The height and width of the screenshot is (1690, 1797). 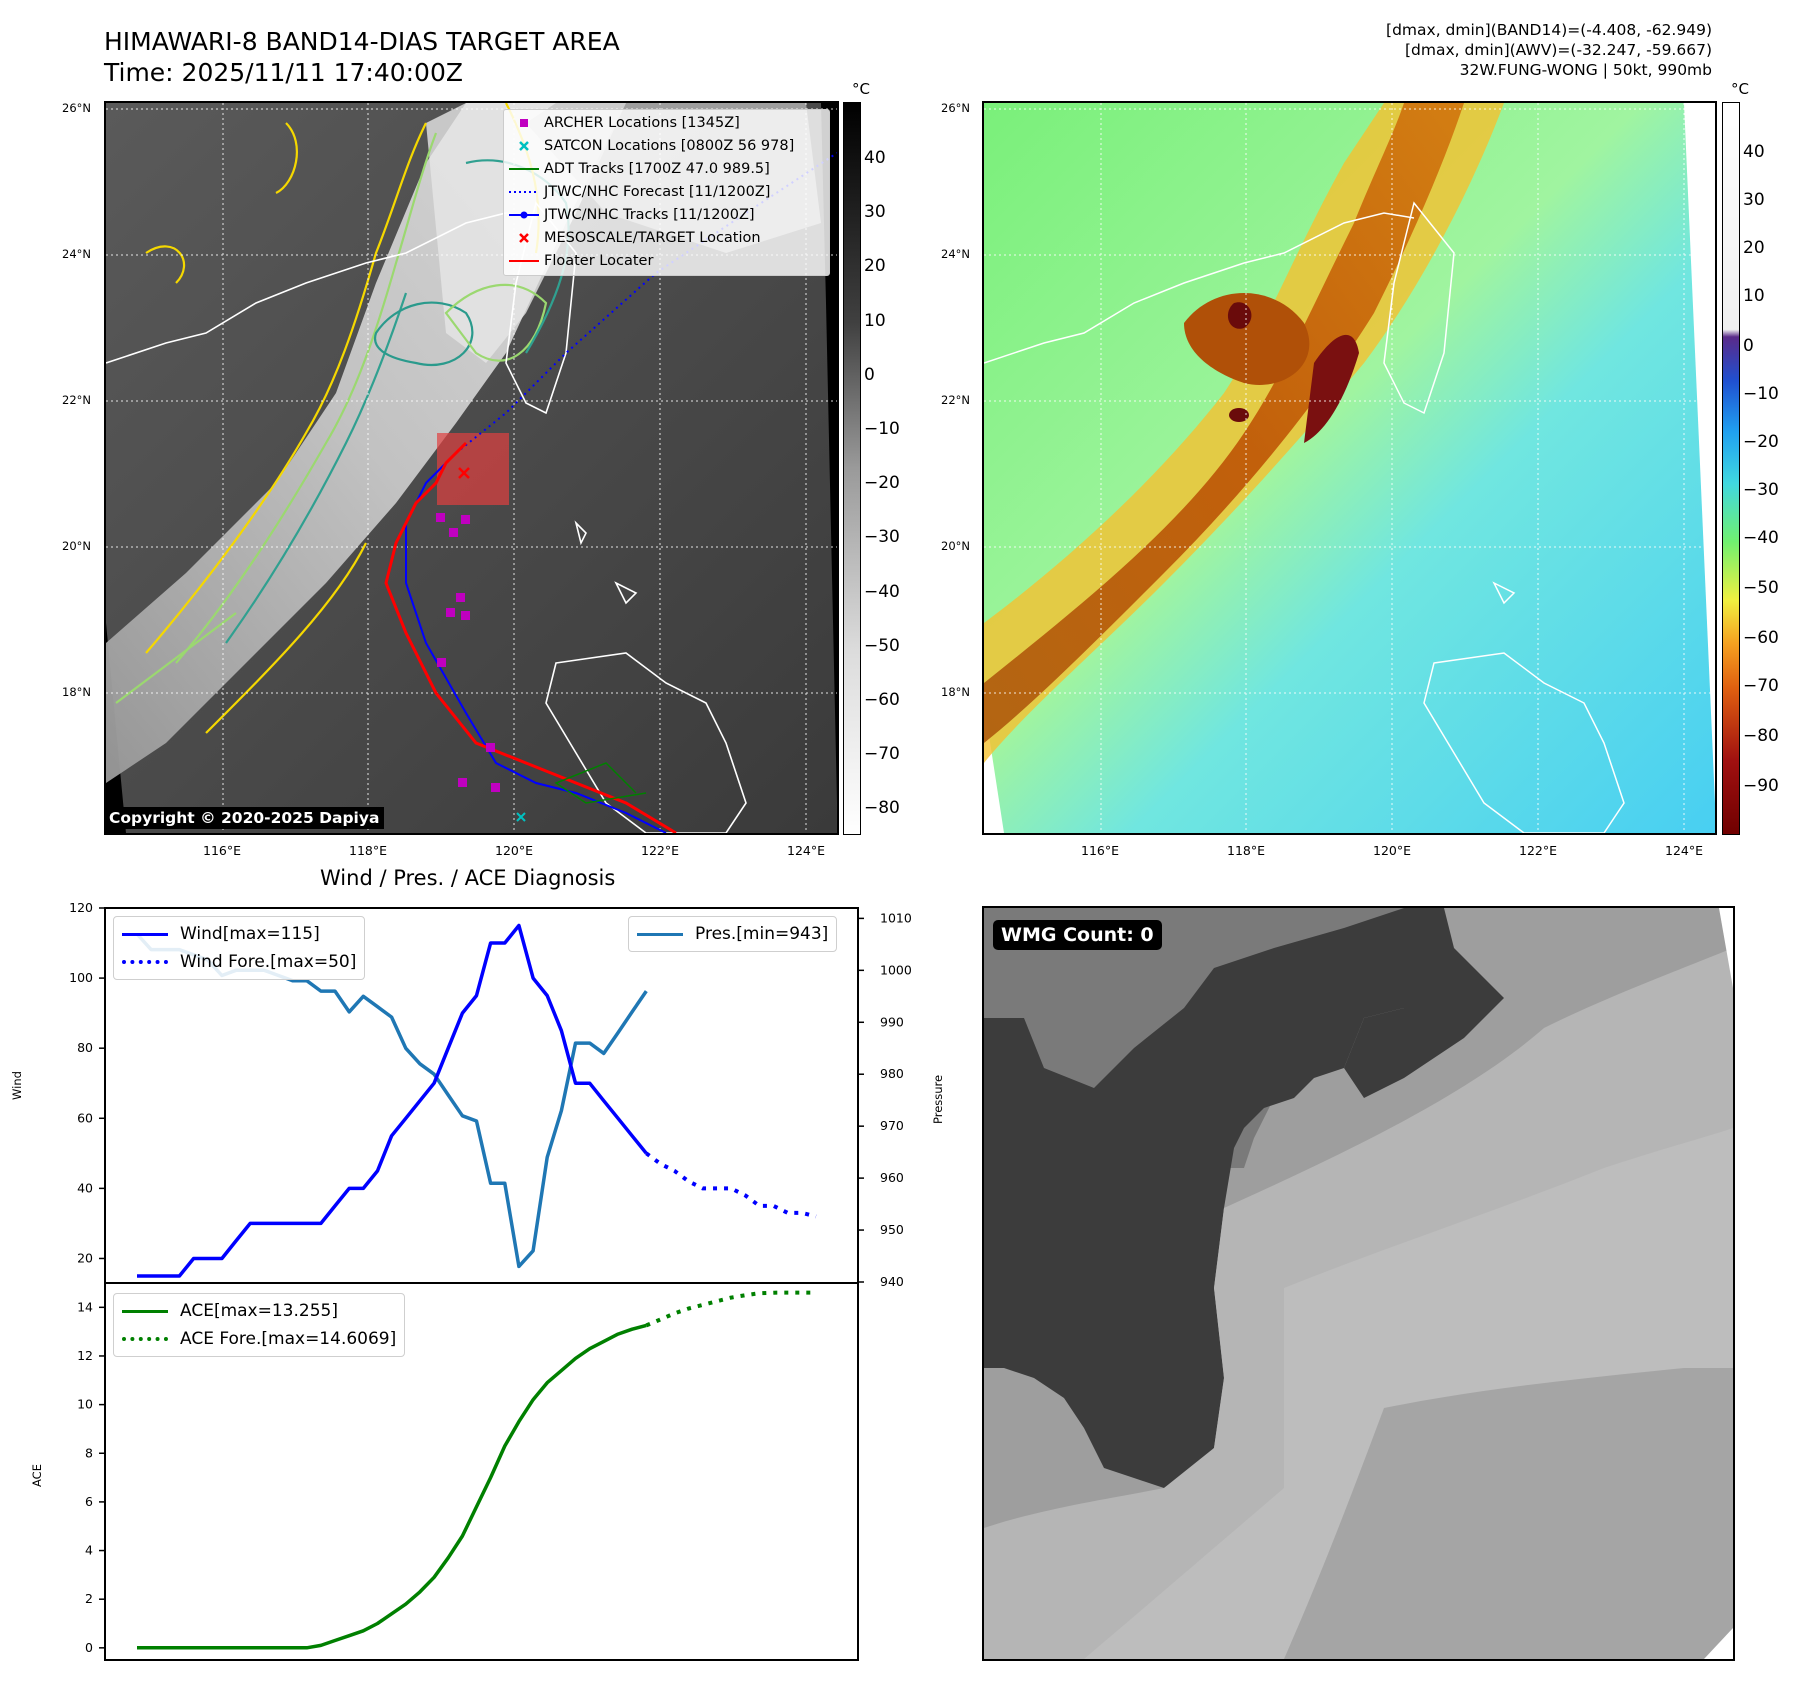 I want to click on square-marker-icon, so click(x=524, y=123).